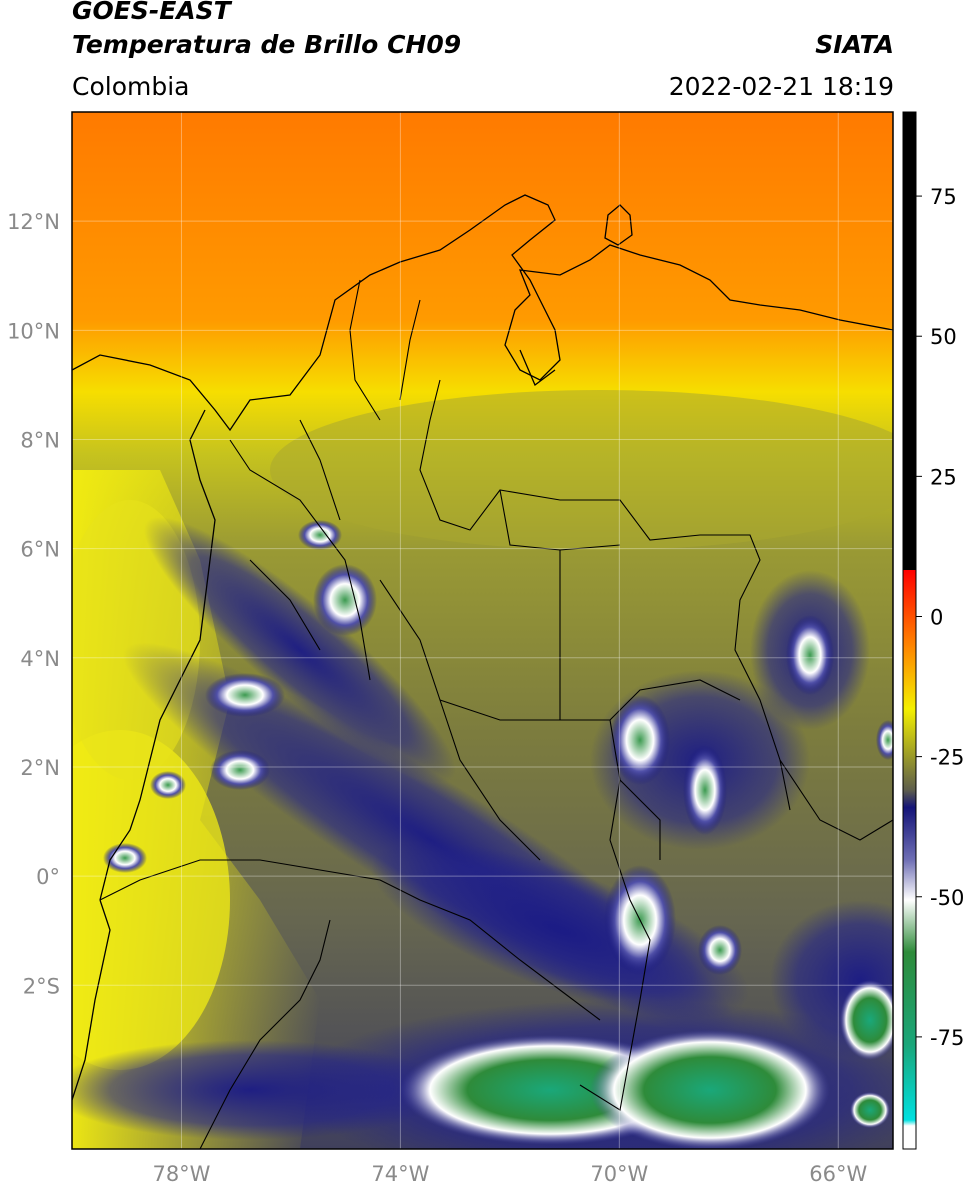  I want to click on region-label: Colombia, so click(131, 86).